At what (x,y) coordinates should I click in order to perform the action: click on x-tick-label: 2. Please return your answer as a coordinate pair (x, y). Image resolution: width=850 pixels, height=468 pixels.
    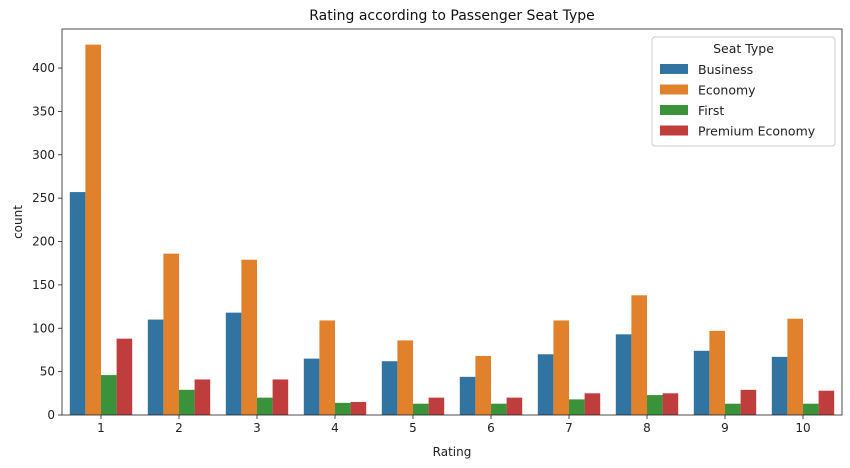
    Looking at the image, I should click on (179, 428).